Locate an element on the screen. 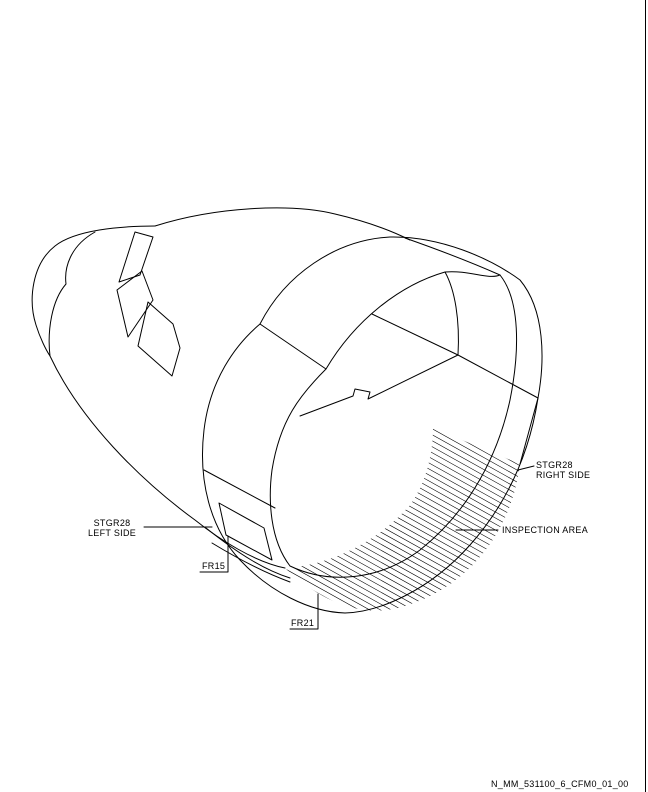 Image resolution: width=648 pixels, height=792 pixels. fuselage-bottom-outline is located at coordinates (167, 462).